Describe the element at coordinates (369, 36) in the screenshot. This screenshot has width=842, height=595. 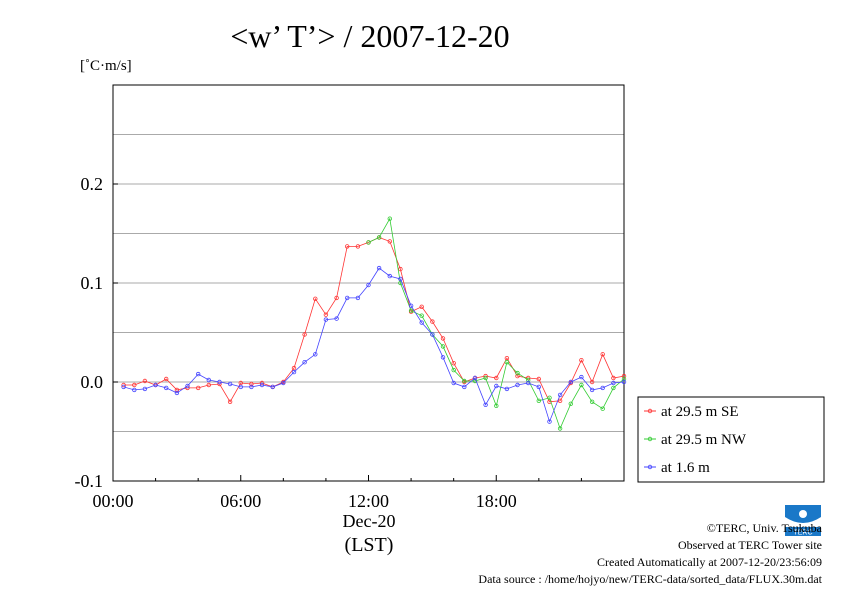
I see `chart-title: <w’ T’> / 2007-12-20` at that location.